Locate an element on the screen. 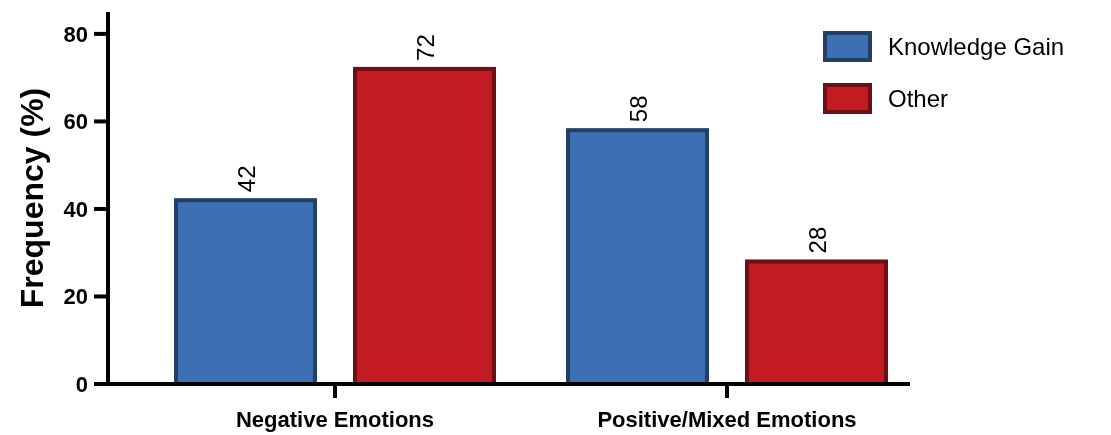  x-tick-label: Negative Emotions is located at coordinates (335, 419).